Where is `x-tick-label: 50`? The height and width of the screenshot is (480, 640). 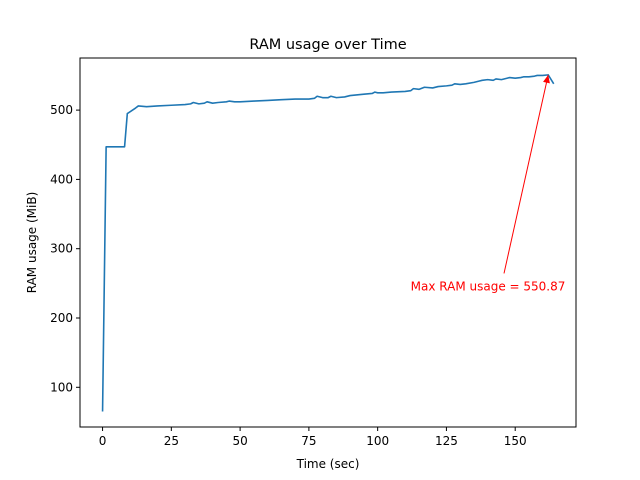 x-tick-label: 50 is located at coordinates (239, 441).